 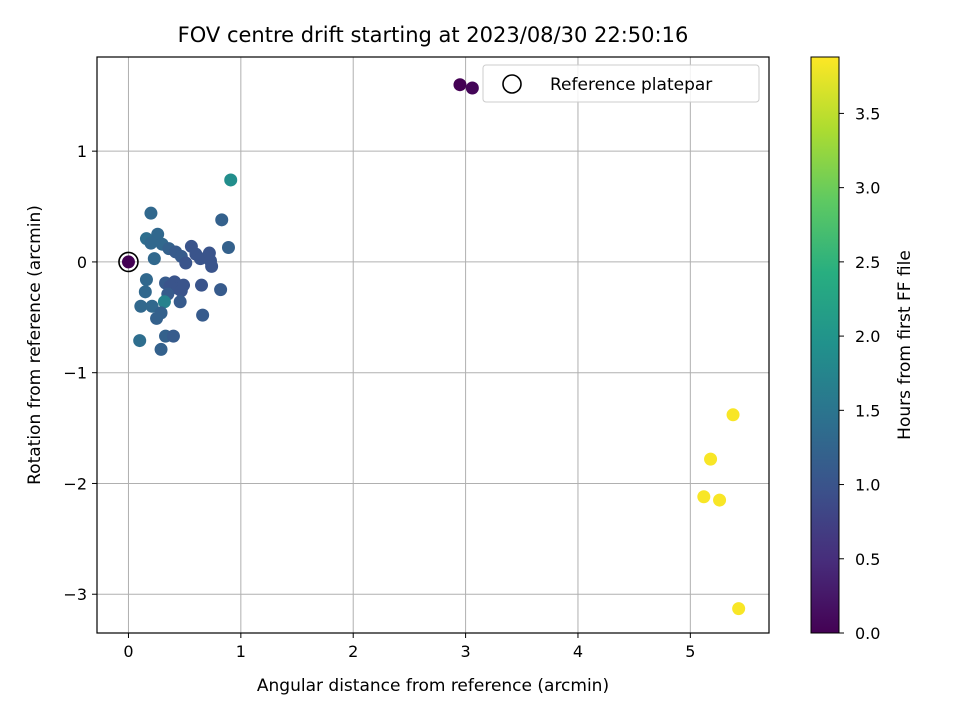 What do you see at coordinates (859, 373) in the screenshot?
I see `colorbar-ticks: 0.0 0.5 1.0 1.5 2.0 2.5 3.0 3.5` at bounding box center [859, 373].